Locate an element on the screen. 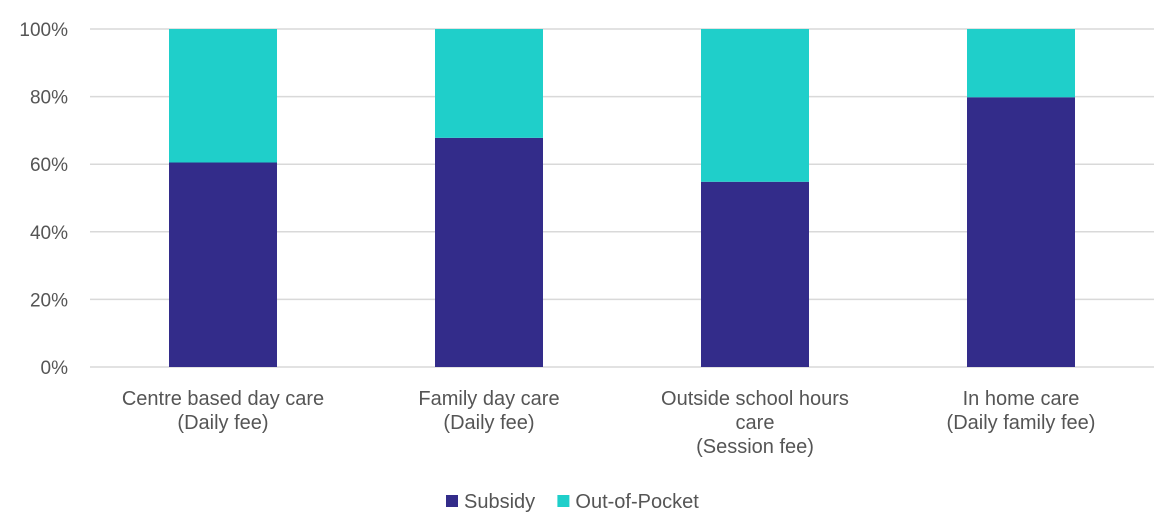 This screenshot has width=1154, height=518. legend-swatch-subsidy is located at coordinates (452, 501).